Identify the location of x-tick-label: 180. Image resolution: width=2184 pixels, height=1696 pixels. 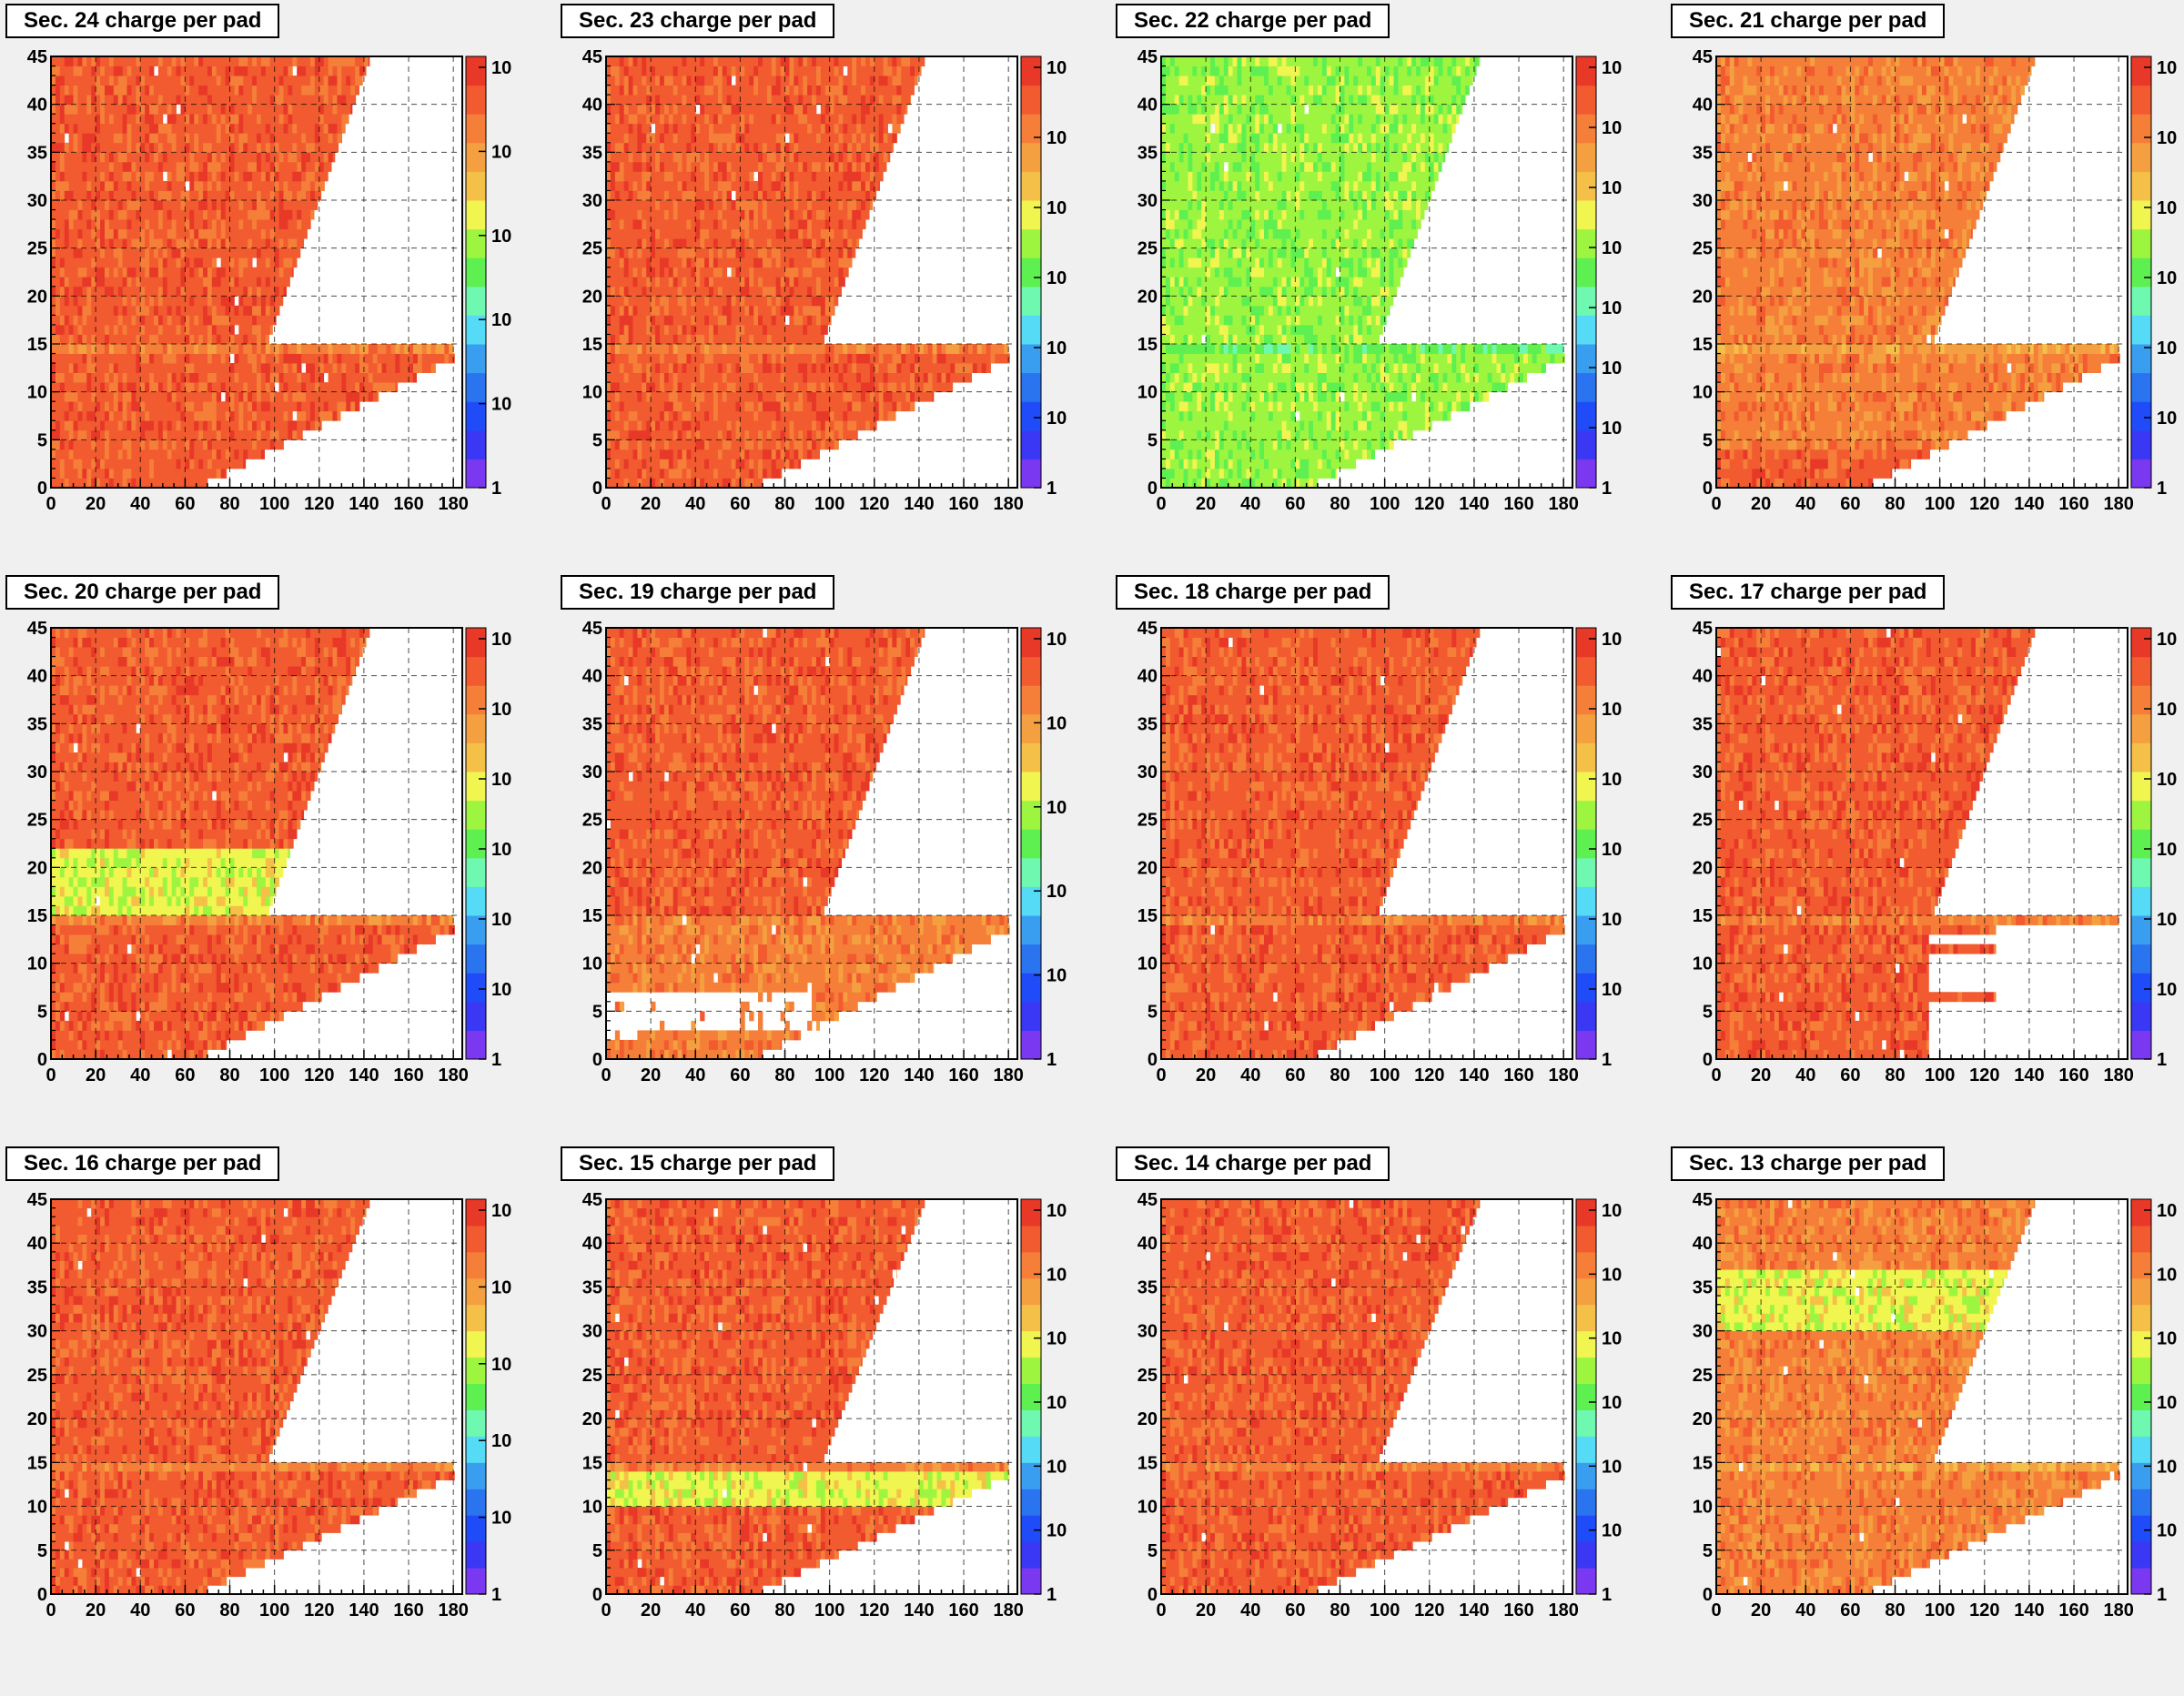
(453, 504).